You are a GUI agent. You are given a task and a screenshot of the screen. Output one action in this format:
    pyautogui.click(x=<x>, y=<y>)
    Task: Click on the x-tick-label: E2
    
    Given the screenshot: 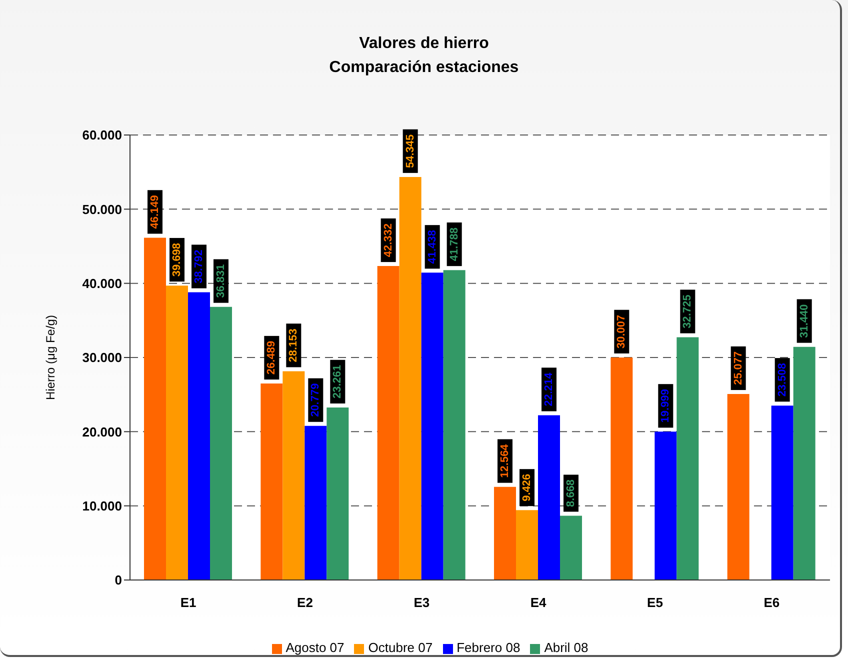 What is the action you would take?
    pyautogui.click(x=305, y=602)
    